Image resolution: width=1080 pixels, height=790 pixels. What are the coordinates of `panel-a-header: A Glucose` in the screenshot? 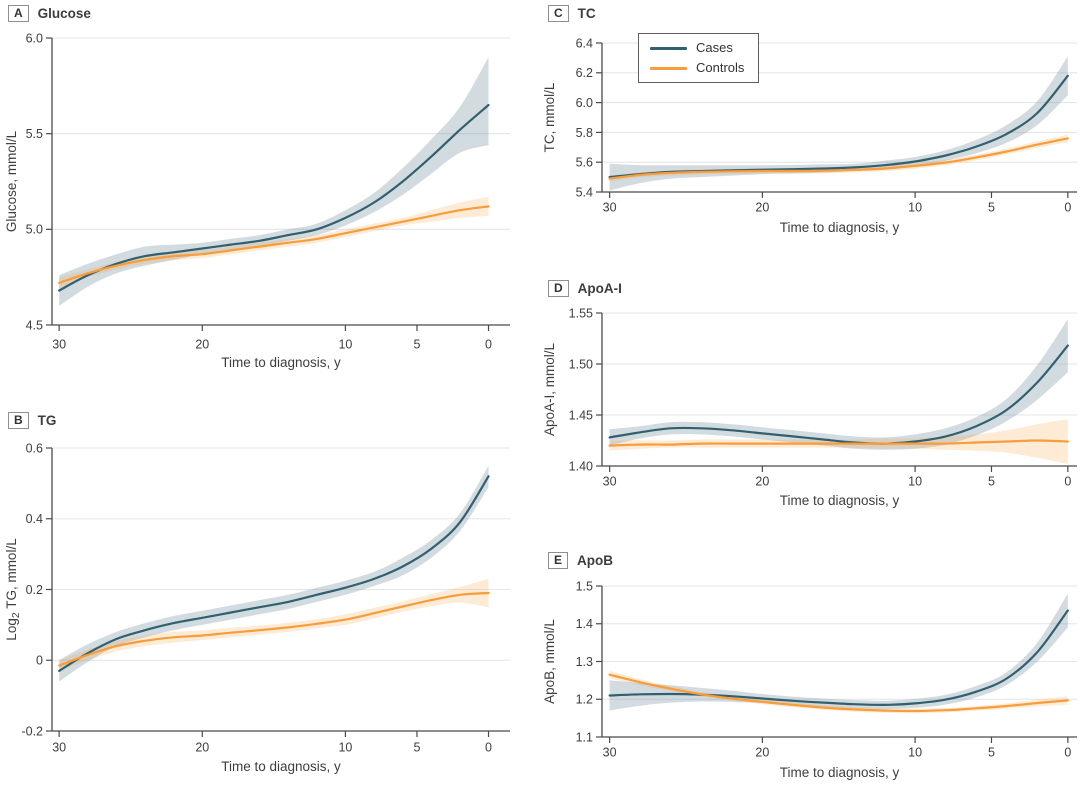 It's located at (49, 13).